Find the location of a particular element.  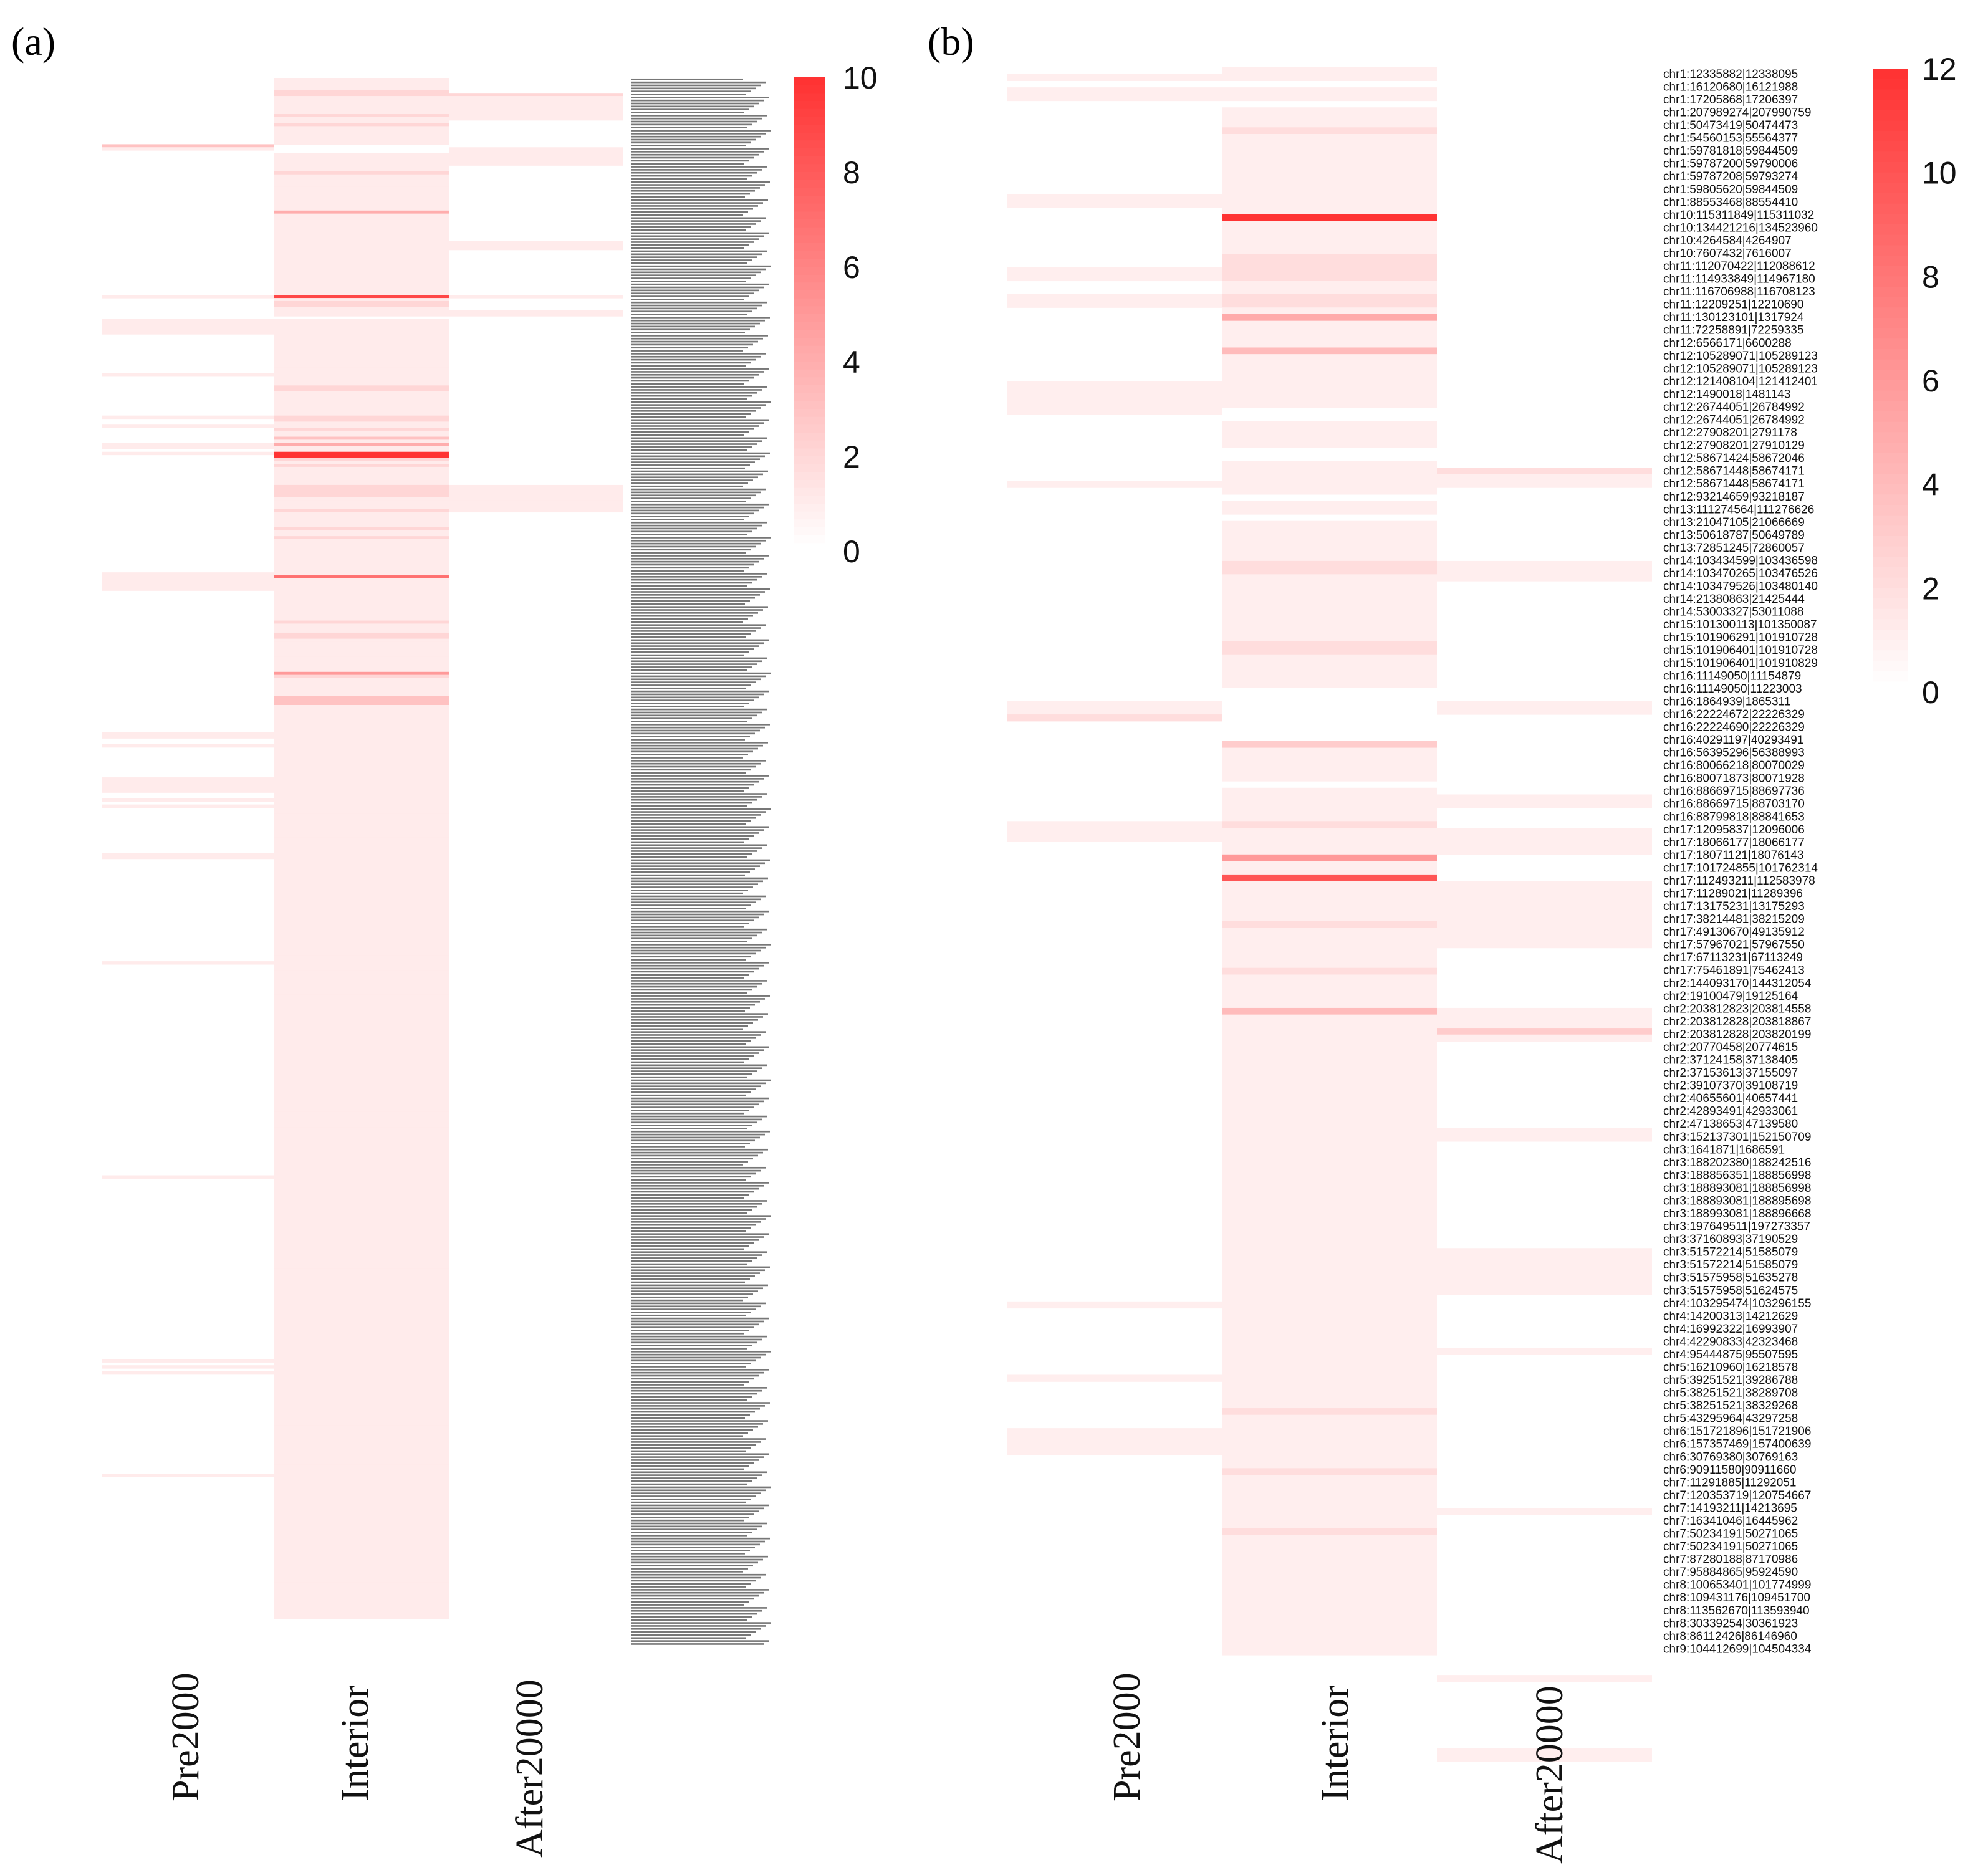

row-label: chr3:1641871|1686591 is located at coordinates (1724, 1149).